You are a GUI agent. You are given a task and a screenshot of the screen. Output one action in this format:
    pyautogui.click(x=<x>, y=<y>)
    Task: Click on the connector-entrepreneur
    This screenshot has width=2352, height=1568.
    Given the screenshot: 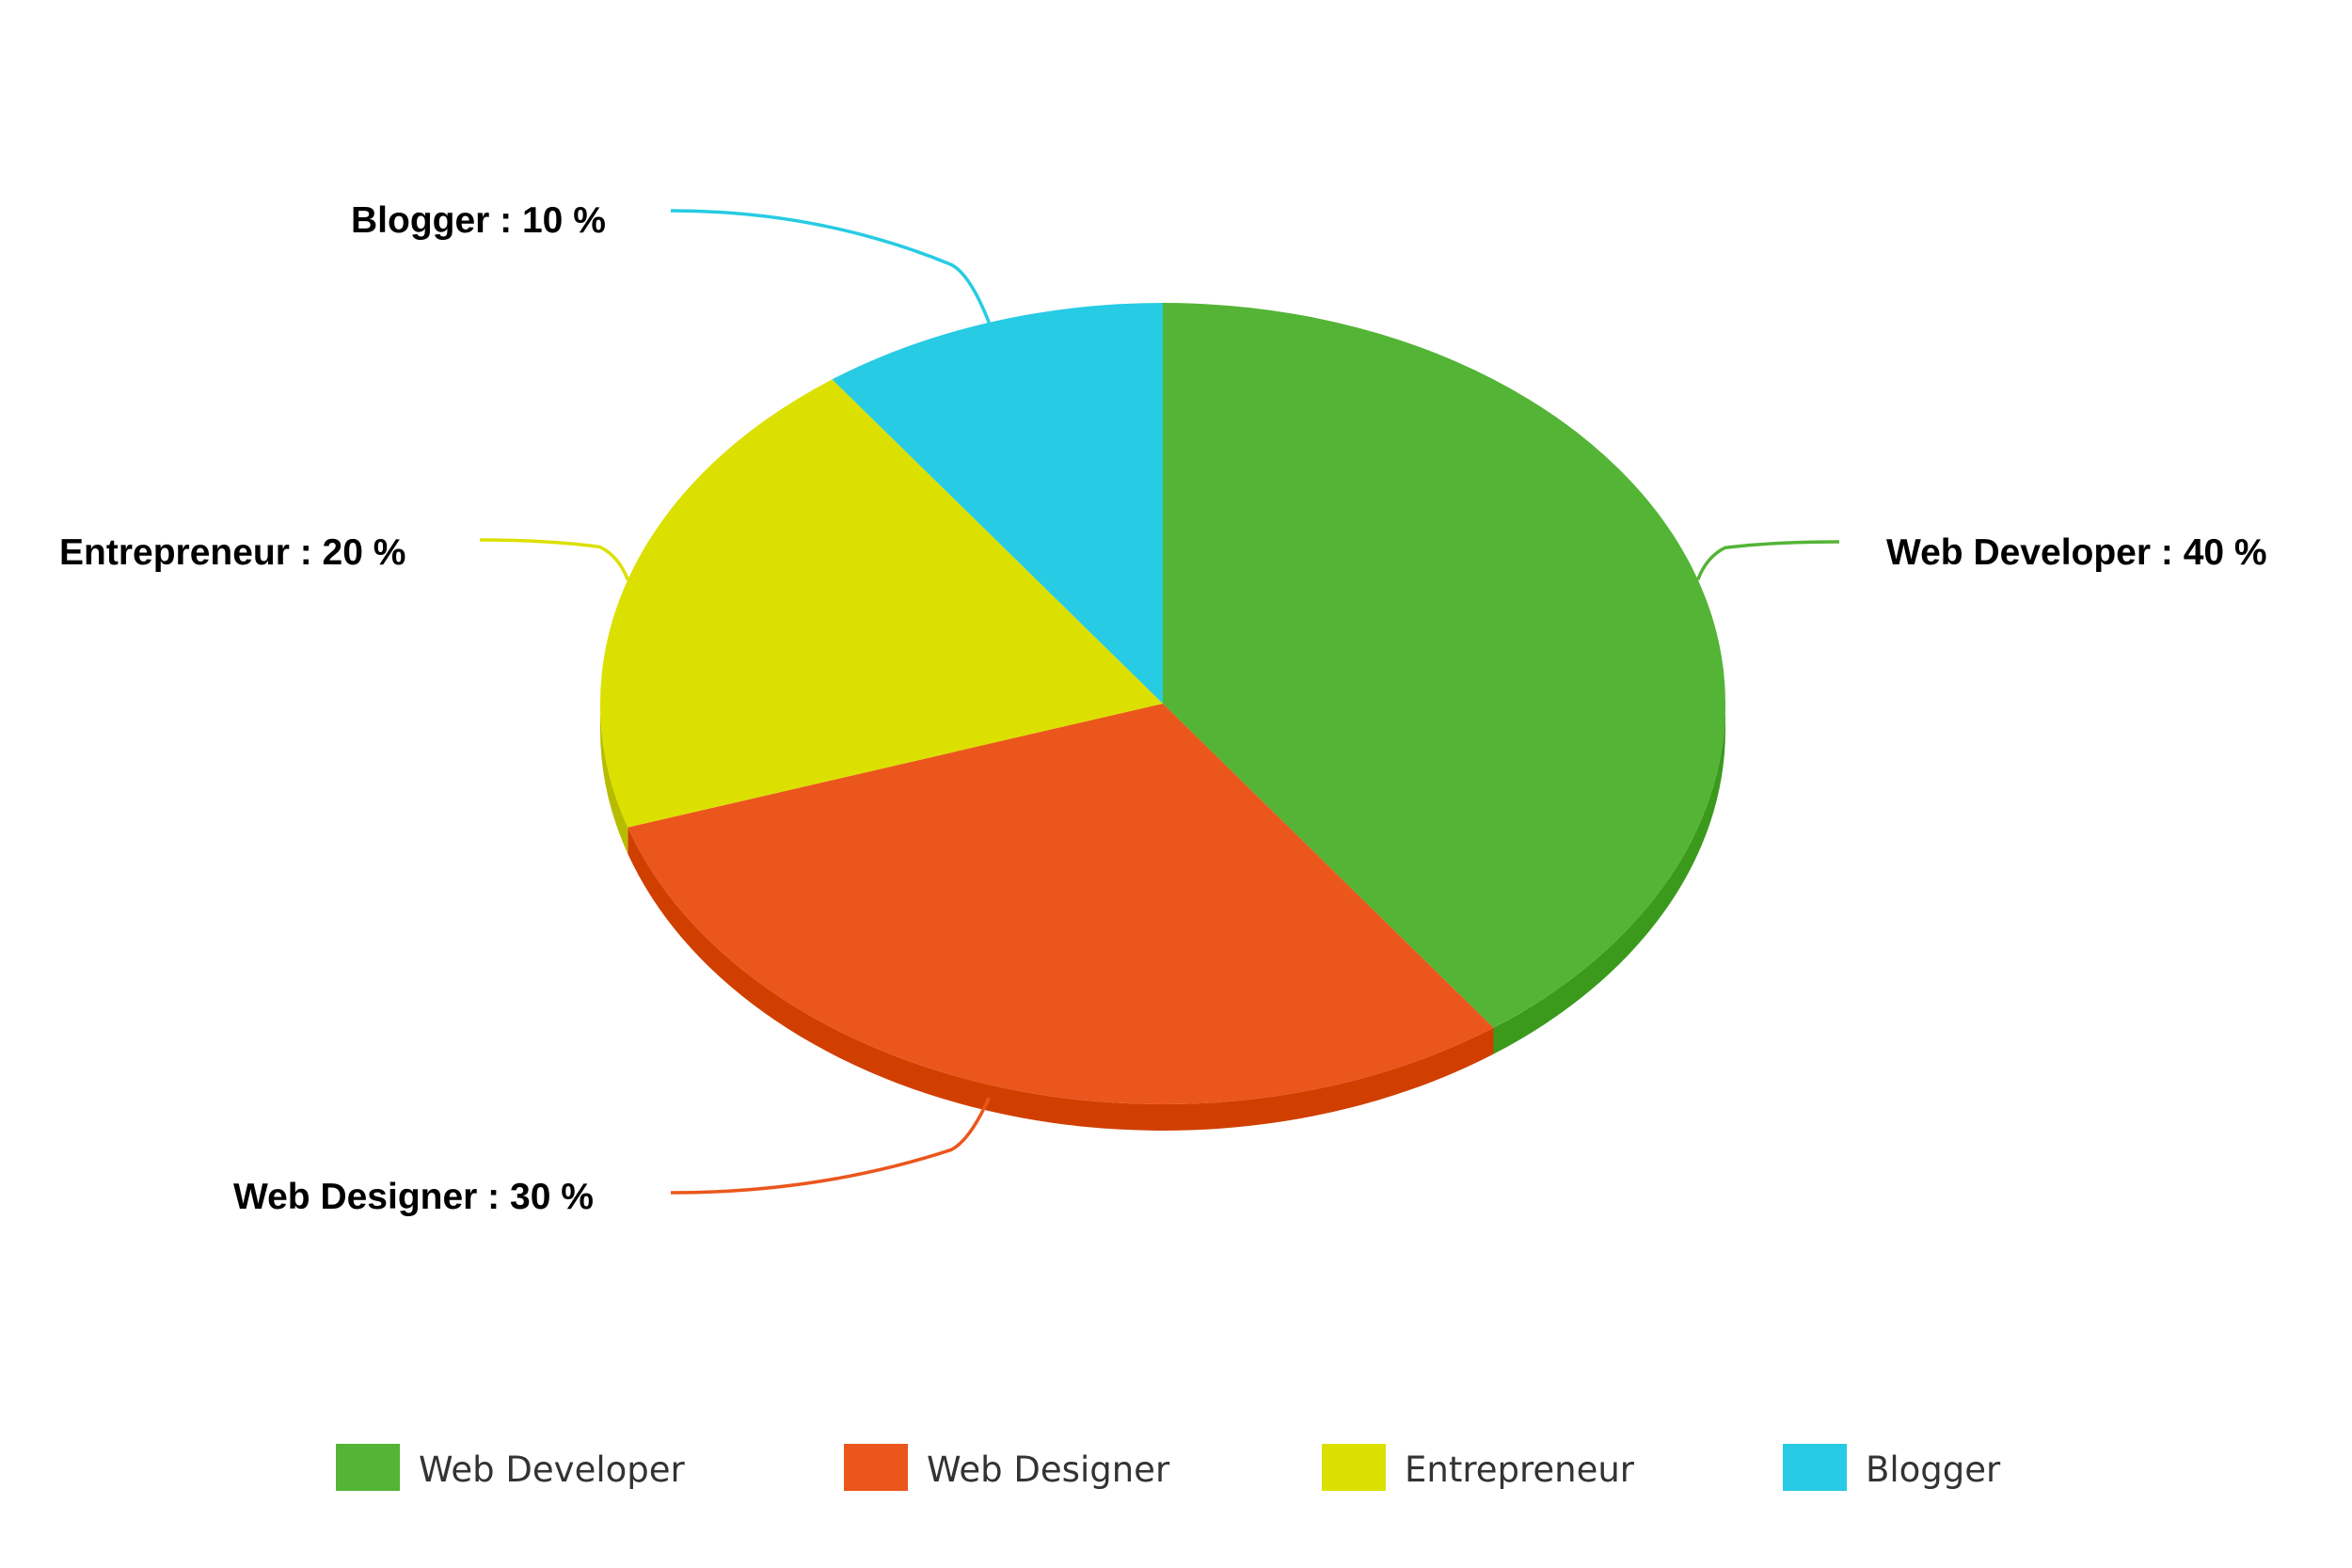 What is the action you would take?
    pyautogui.click(x=554, y=559)
    